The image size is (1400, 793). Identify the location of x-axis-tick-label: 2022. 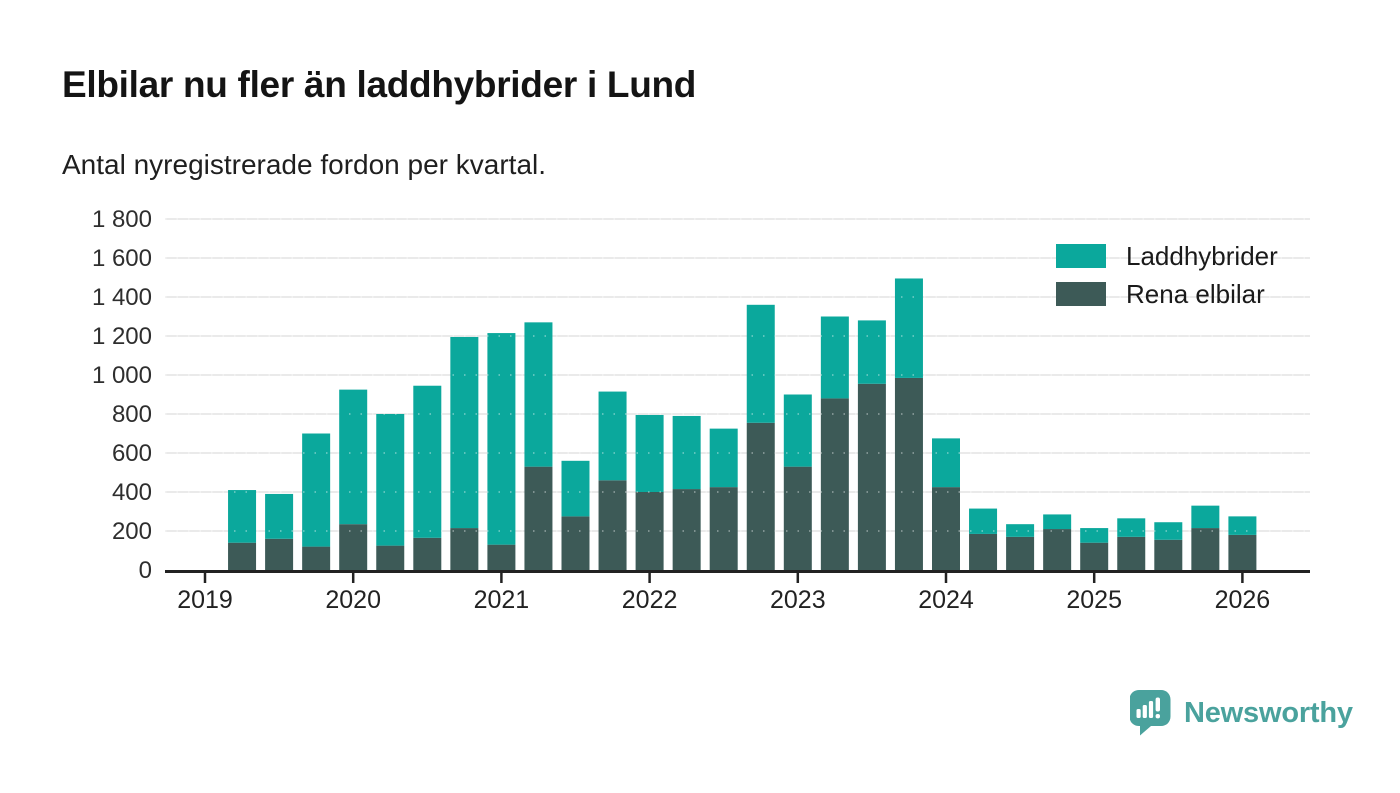
(650, 600).